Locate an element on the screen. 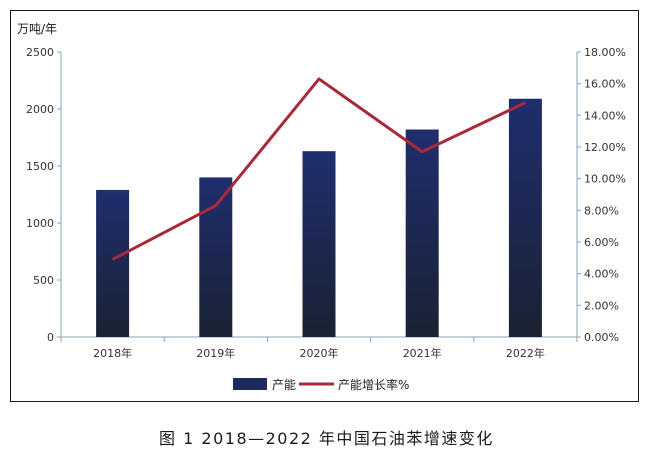 Image resolution: width=653 pixels, height=466 pixels. left-tick-label: 500 is located at coordinates (43, 280).